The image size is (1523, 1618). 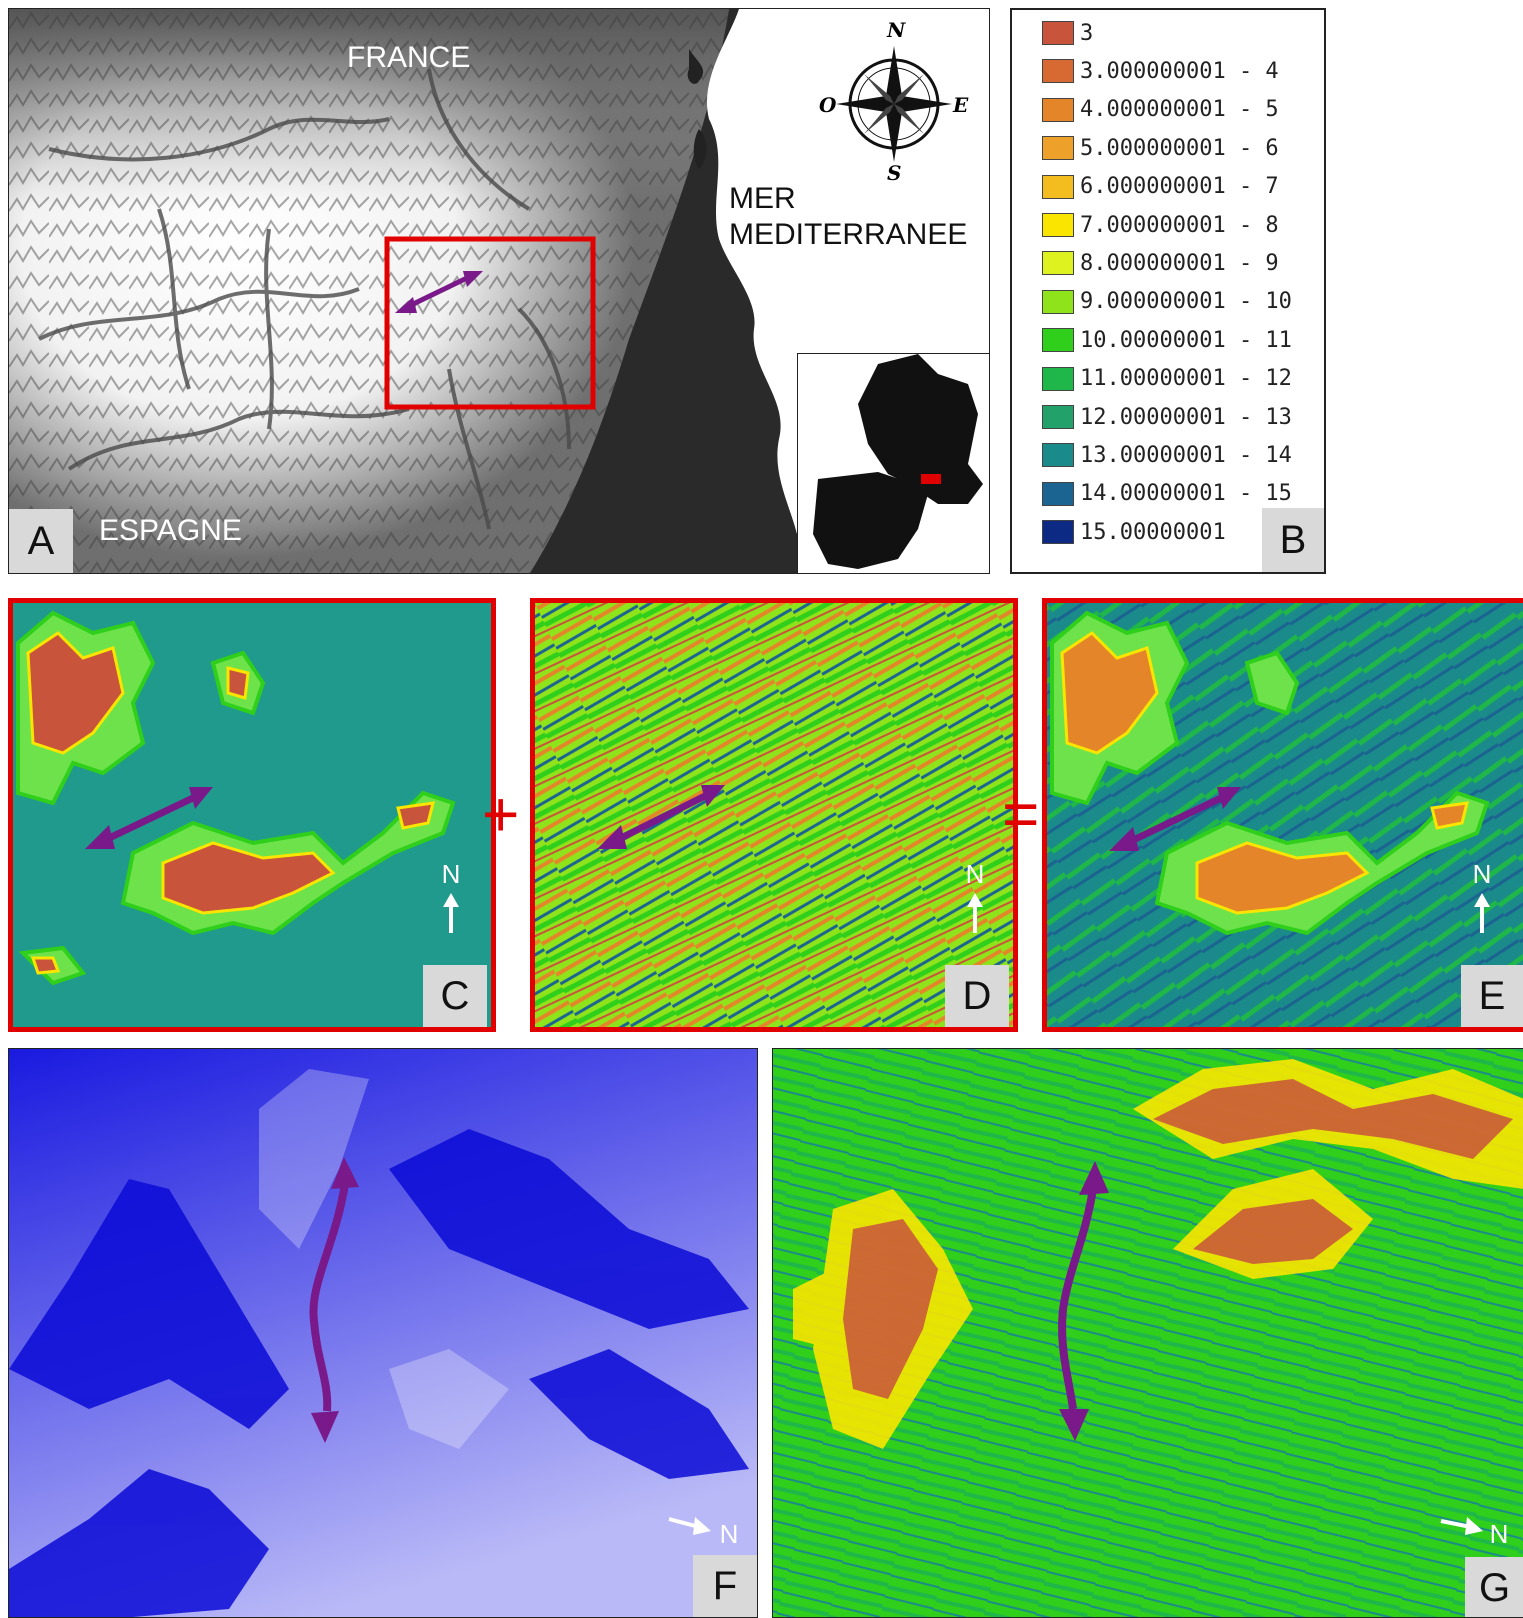 What do you see at coordinates (1461, 1526) in the screenshot?
I see `north-arrow-g` at bounding box center [1461, 1526].